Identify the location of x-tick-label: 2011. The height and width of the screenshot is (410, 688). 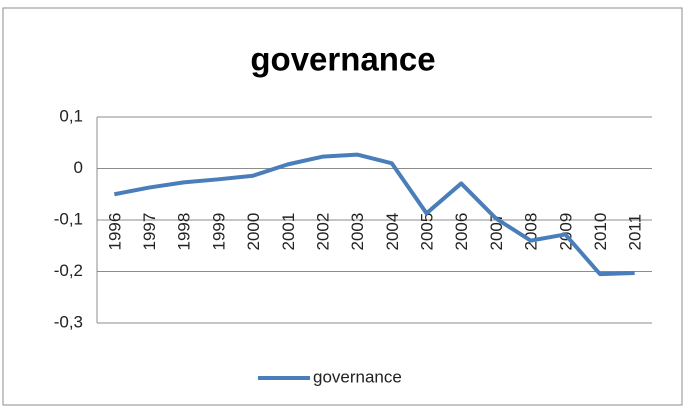
(635, 232).